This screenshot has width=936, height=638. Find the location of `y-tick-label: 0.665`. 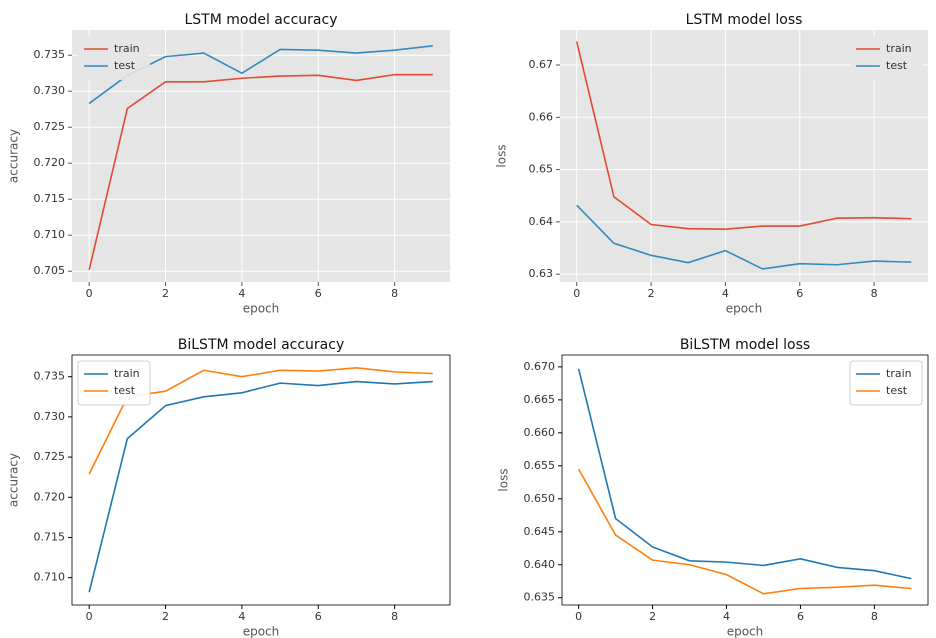

y-tick-label: 0.665 is located at coordinates (540, 399).